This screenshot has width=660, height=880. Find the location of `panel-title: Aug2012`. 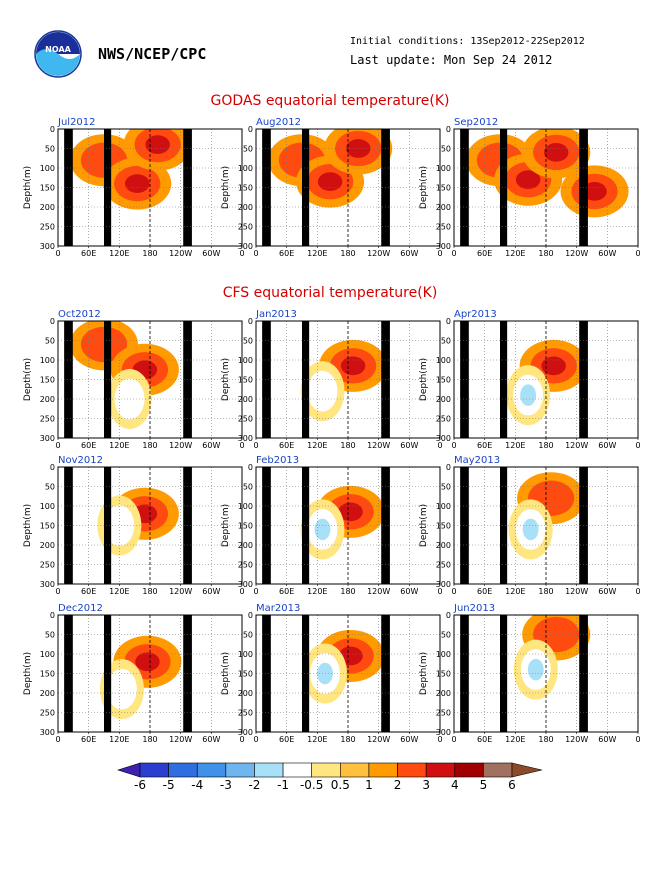

panel-title: Aug2012 is located at coordinates (278, 122).